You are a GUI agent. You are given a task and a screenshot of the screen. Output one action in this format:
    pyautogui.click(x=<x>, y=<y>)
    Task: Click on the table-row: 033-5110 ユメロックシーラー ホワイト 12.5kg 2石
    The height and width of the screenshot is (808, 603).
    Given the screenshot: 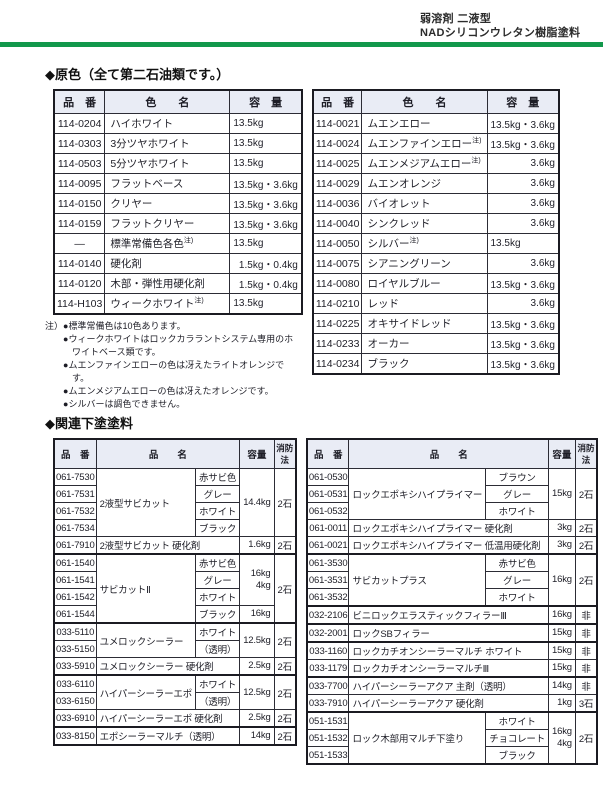 What is the action you would take?
    pyautogui.click(x=175, y=640)
    